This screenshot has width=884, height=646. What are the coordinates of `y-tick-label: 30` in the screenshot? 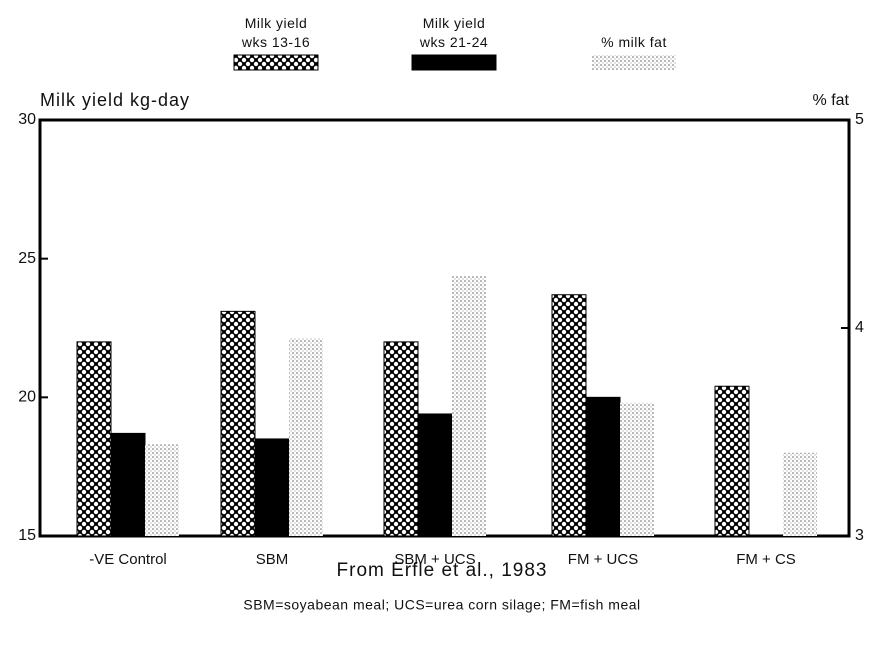 It's located at (27, 119).